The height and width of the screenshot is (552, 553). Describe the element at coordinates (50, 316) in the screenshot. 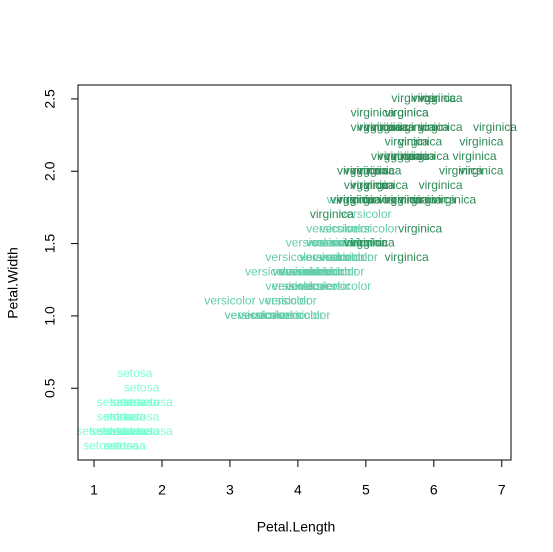

I see `y-tick-label: 1.0` at that location.